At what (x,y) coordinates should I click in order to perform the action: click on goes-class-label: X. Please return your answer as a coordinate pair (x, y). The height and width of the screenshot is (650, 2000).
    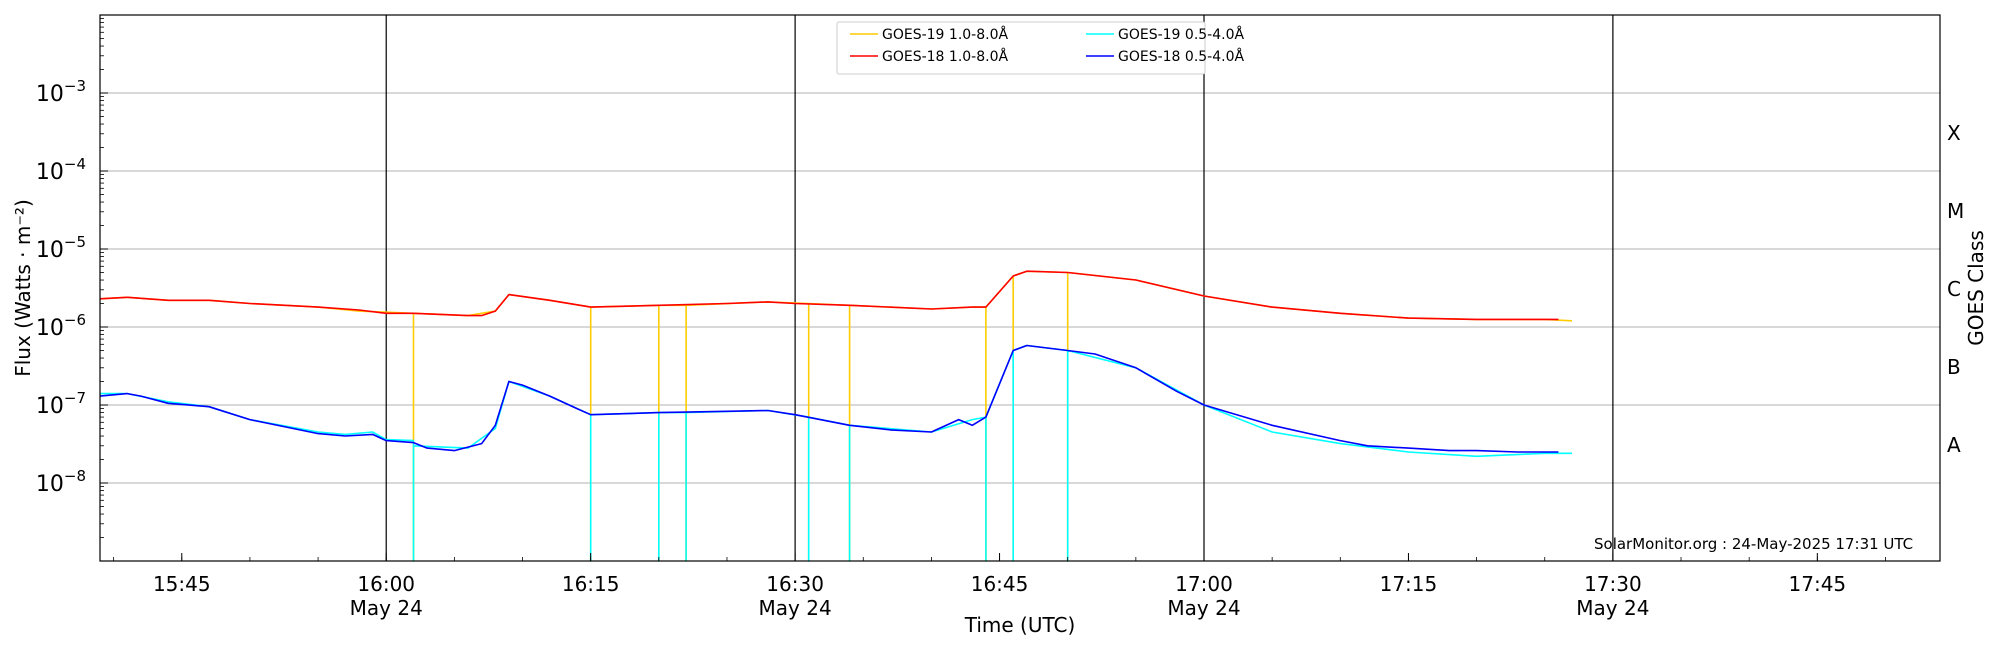
    Looking at the image, I should click on (1954, 133).